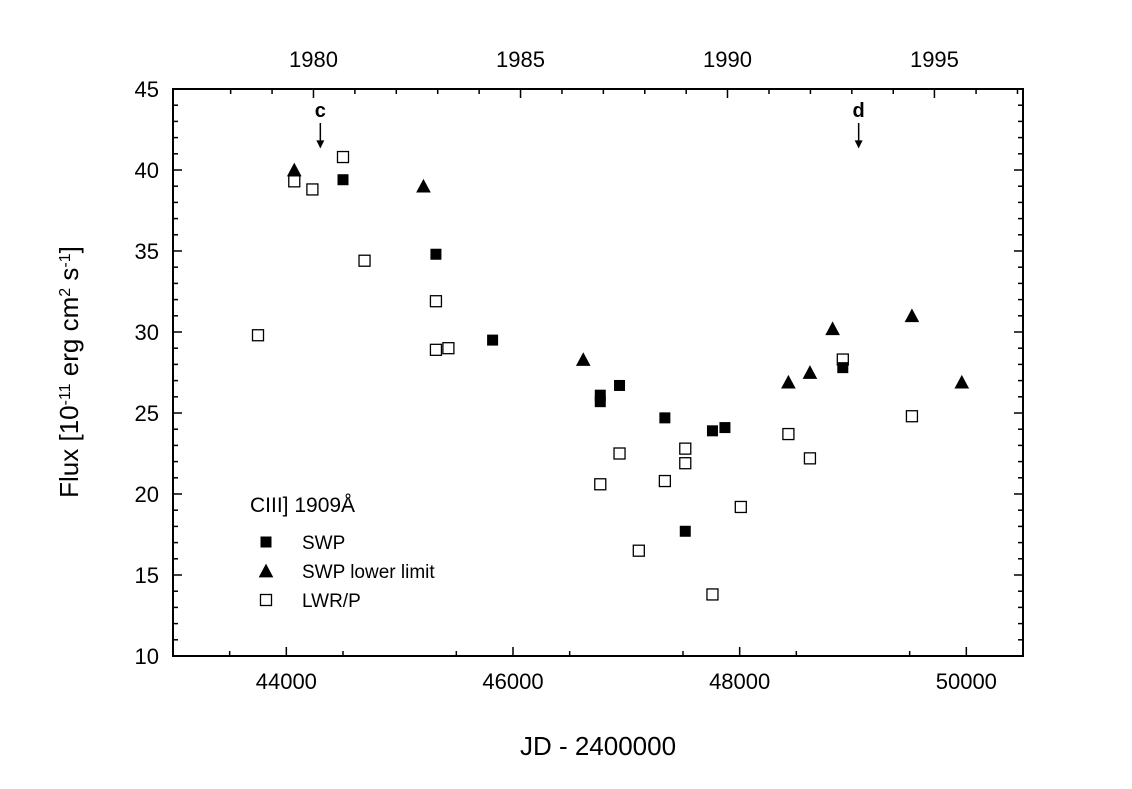 Image resolution: width=1132 pixels, height=789 pixels. What do you see at coordinates (320, 111) in the screenshot?
I see `annotation-label: c` at bounding box center [320, 111].